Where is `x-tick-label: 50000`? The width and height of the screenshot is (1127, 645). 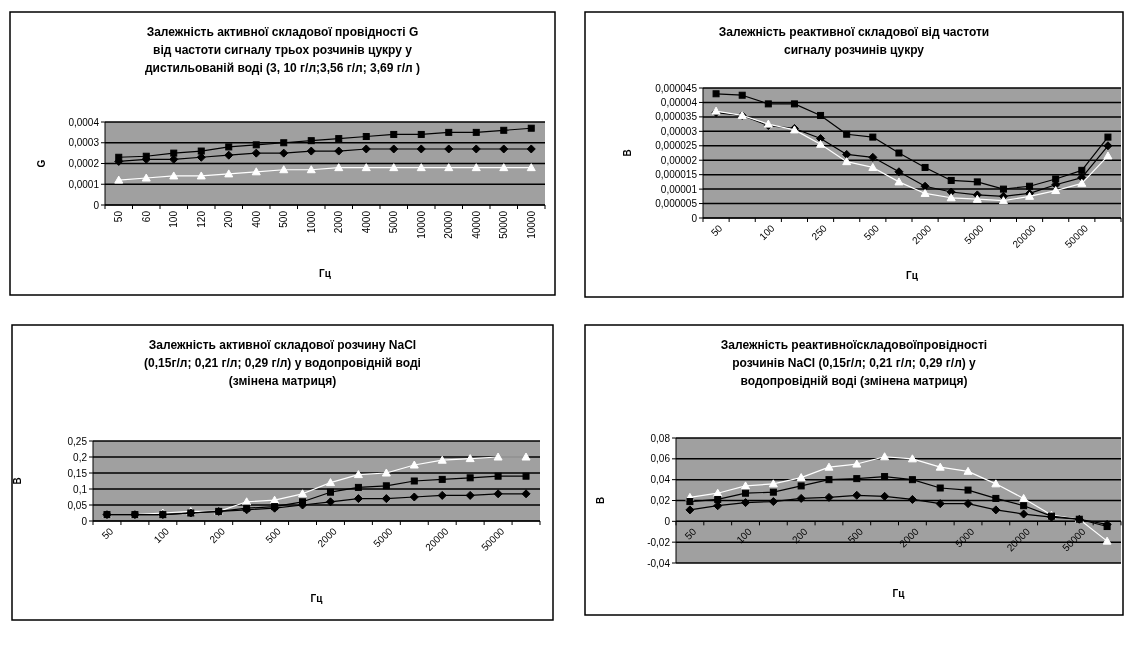 x-tick-label: 50000 is located at coordinates (504, 224).